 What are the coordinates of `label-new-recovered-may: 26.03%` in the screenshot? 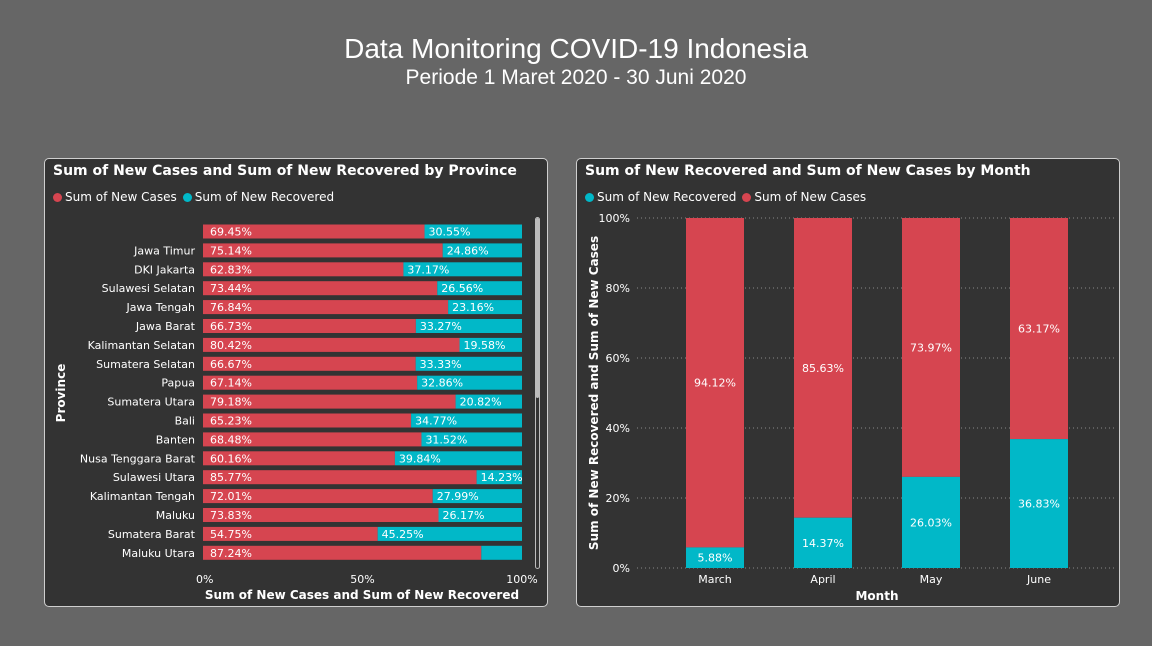 It's located at (931, 522).